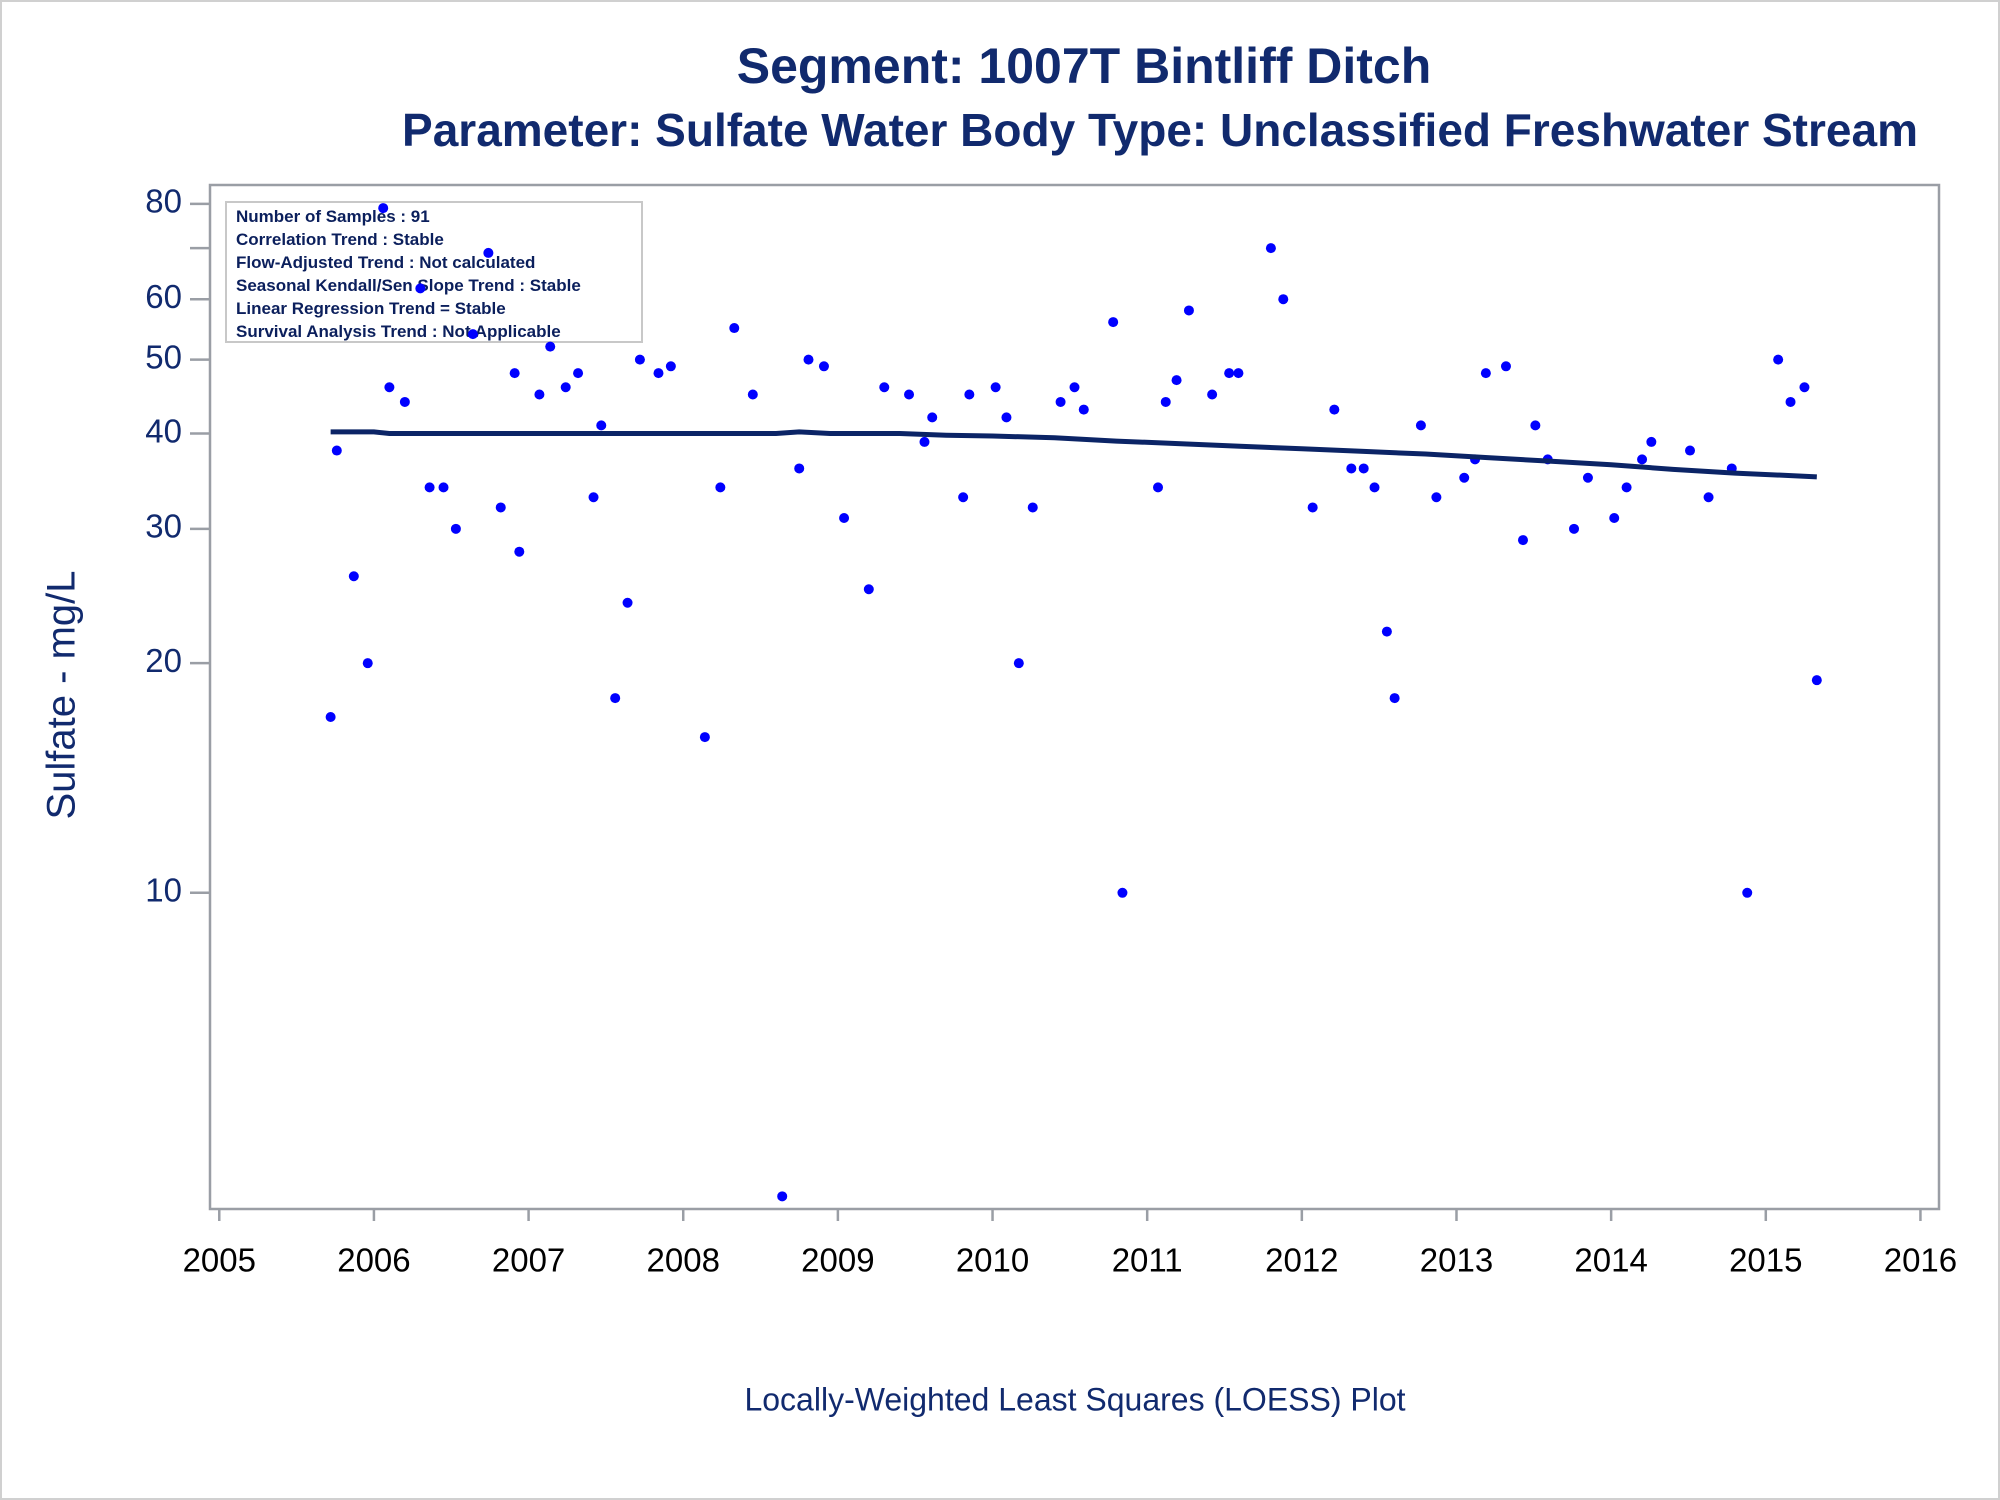 The width and height of the screenshot is (2000, 1500). Describe the element at coordinates (398, 331) in the screenshot. I see `info-line: Survival Analysis Trend : Not Applicable` at that location.